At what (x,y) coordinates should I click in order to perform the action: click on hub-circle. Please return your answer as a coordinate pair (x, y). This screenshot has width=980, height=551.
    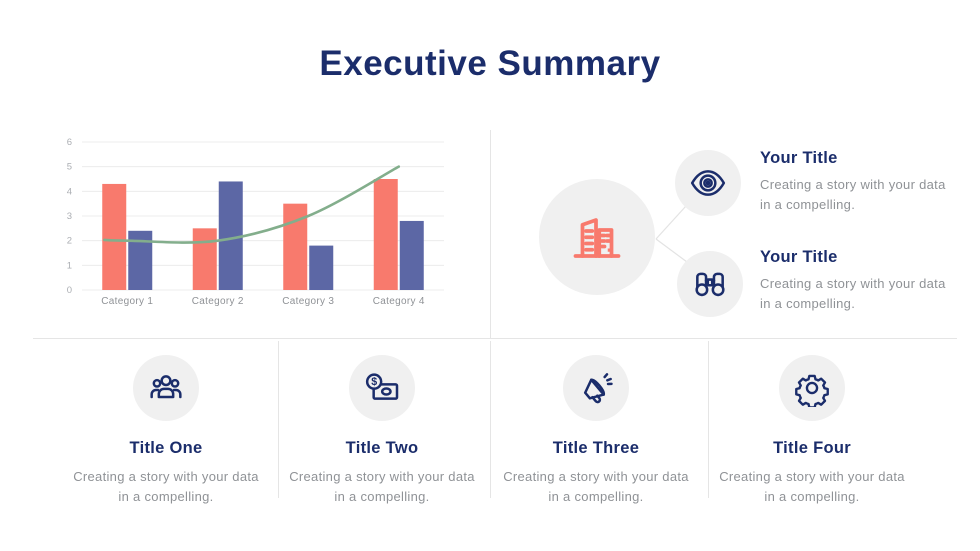
    Looking at the image, I should click on (597, 237).